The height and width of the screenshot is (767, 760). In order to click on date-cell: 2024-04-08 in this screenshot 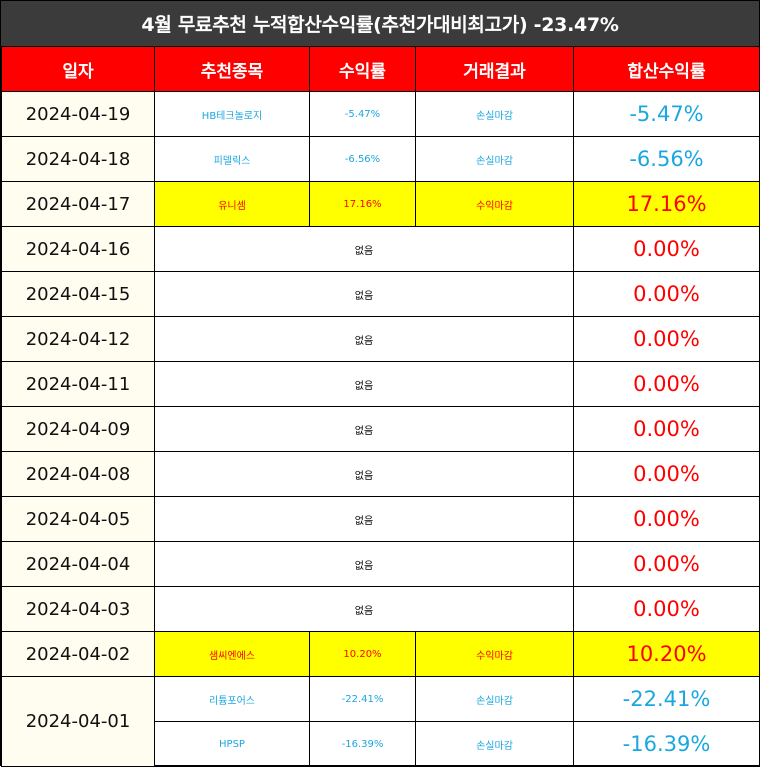, I will do `click(78, 474)`.